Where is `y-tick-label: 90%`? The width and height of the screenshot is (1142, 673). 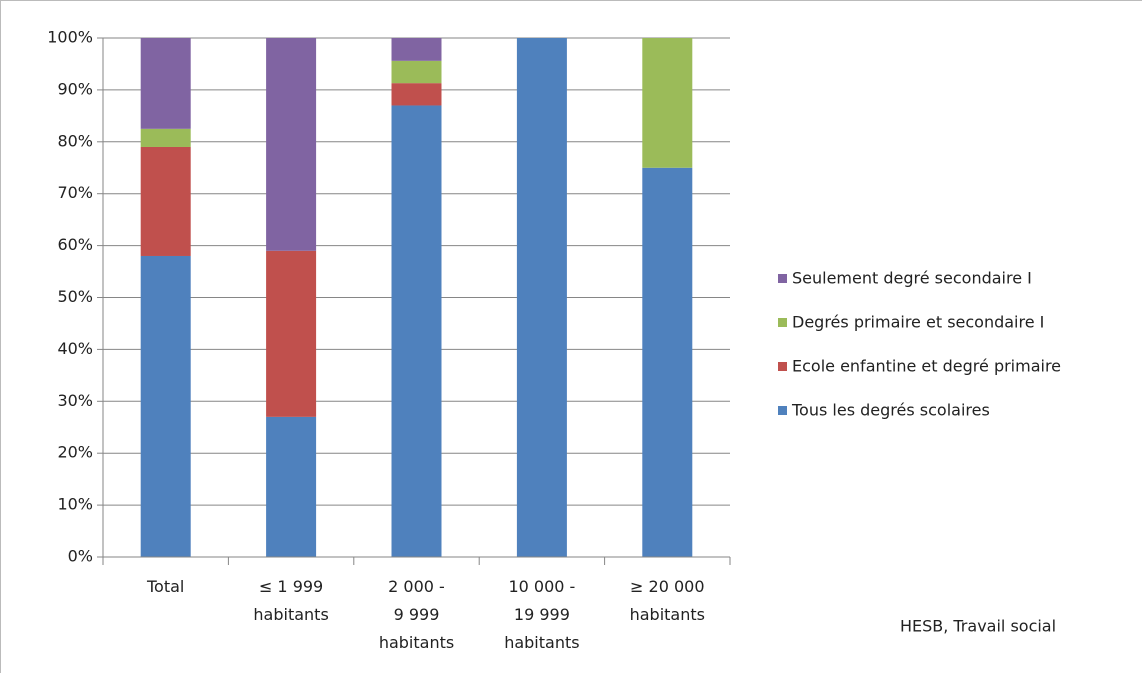
y-tick-label: 90% is located at coordinates (75, 88).